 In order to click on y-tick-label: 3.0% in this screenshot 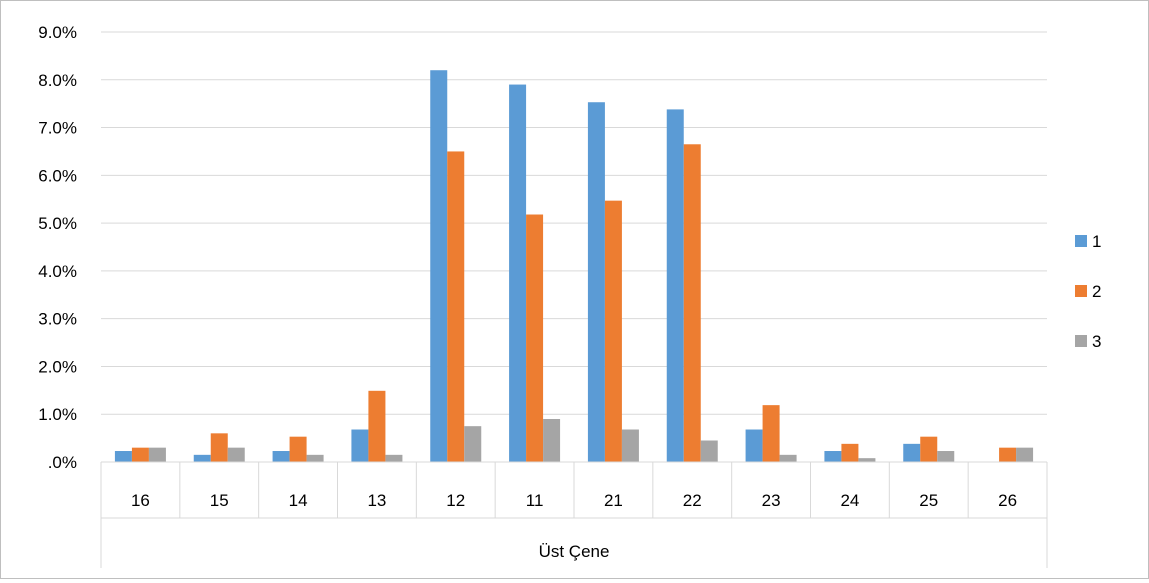, I will do `click(57, 319)`.